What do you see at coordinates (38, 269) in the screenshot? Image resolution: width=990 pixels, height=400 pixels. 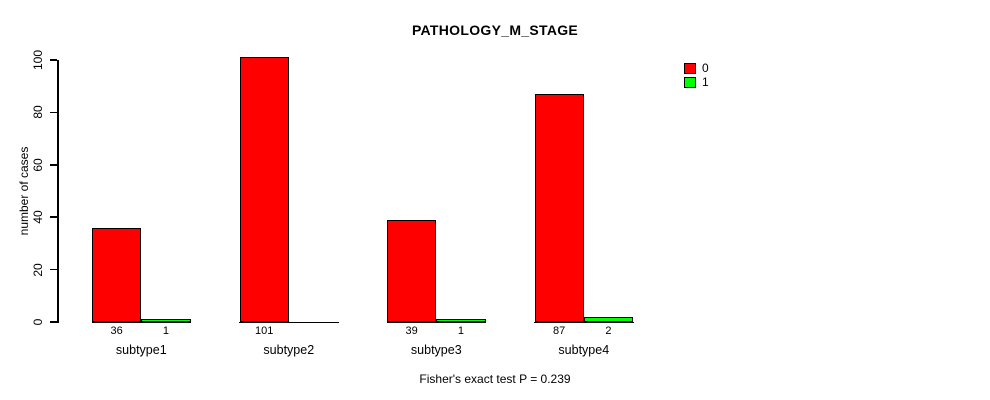 I see `y-tick-label: 20` at bounding box center [38, 269].